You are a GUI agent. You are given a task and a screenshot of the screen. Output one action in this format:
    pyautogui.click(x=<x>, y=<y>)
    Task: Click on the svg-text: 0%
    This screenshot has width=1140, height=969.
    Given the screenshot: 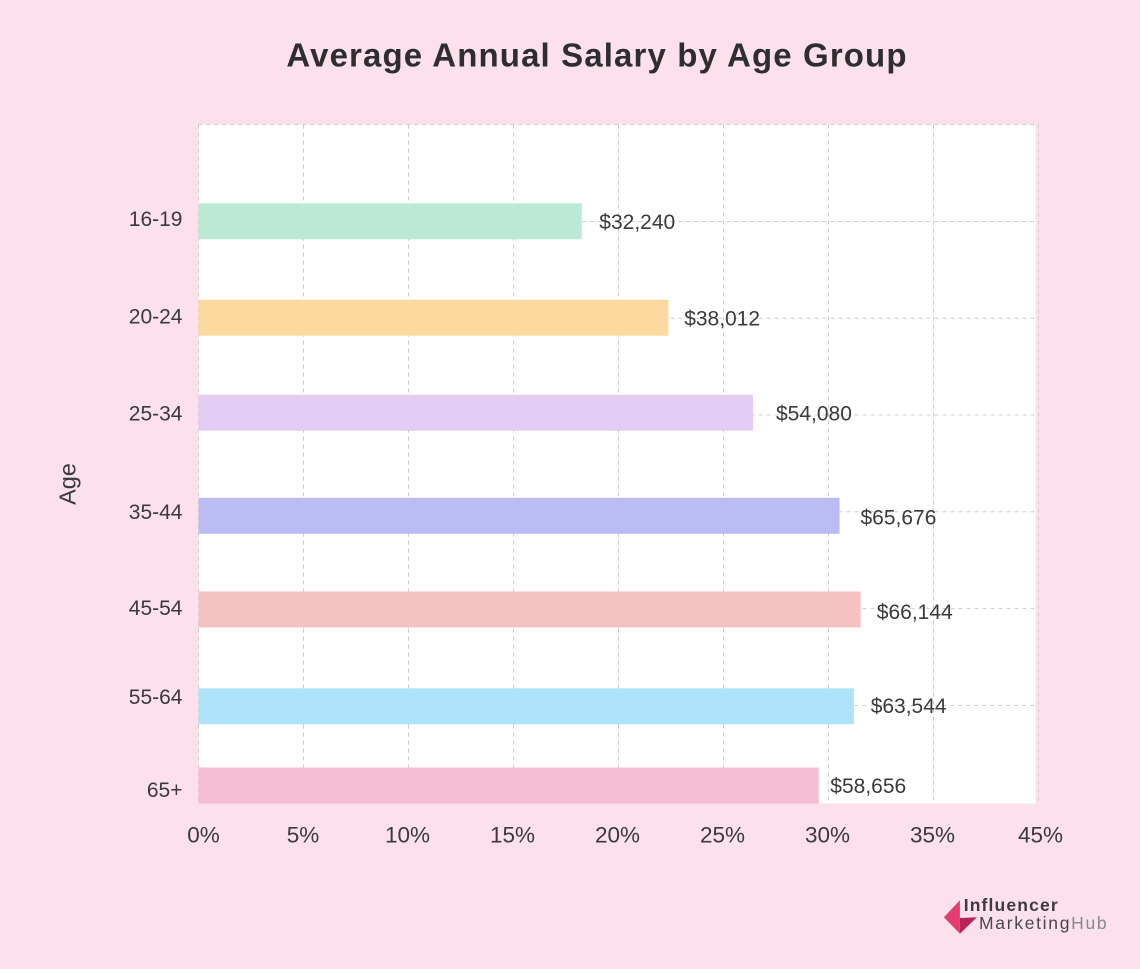 What is the action you would take?
    pyautogui.click(x=203, y=835)
    